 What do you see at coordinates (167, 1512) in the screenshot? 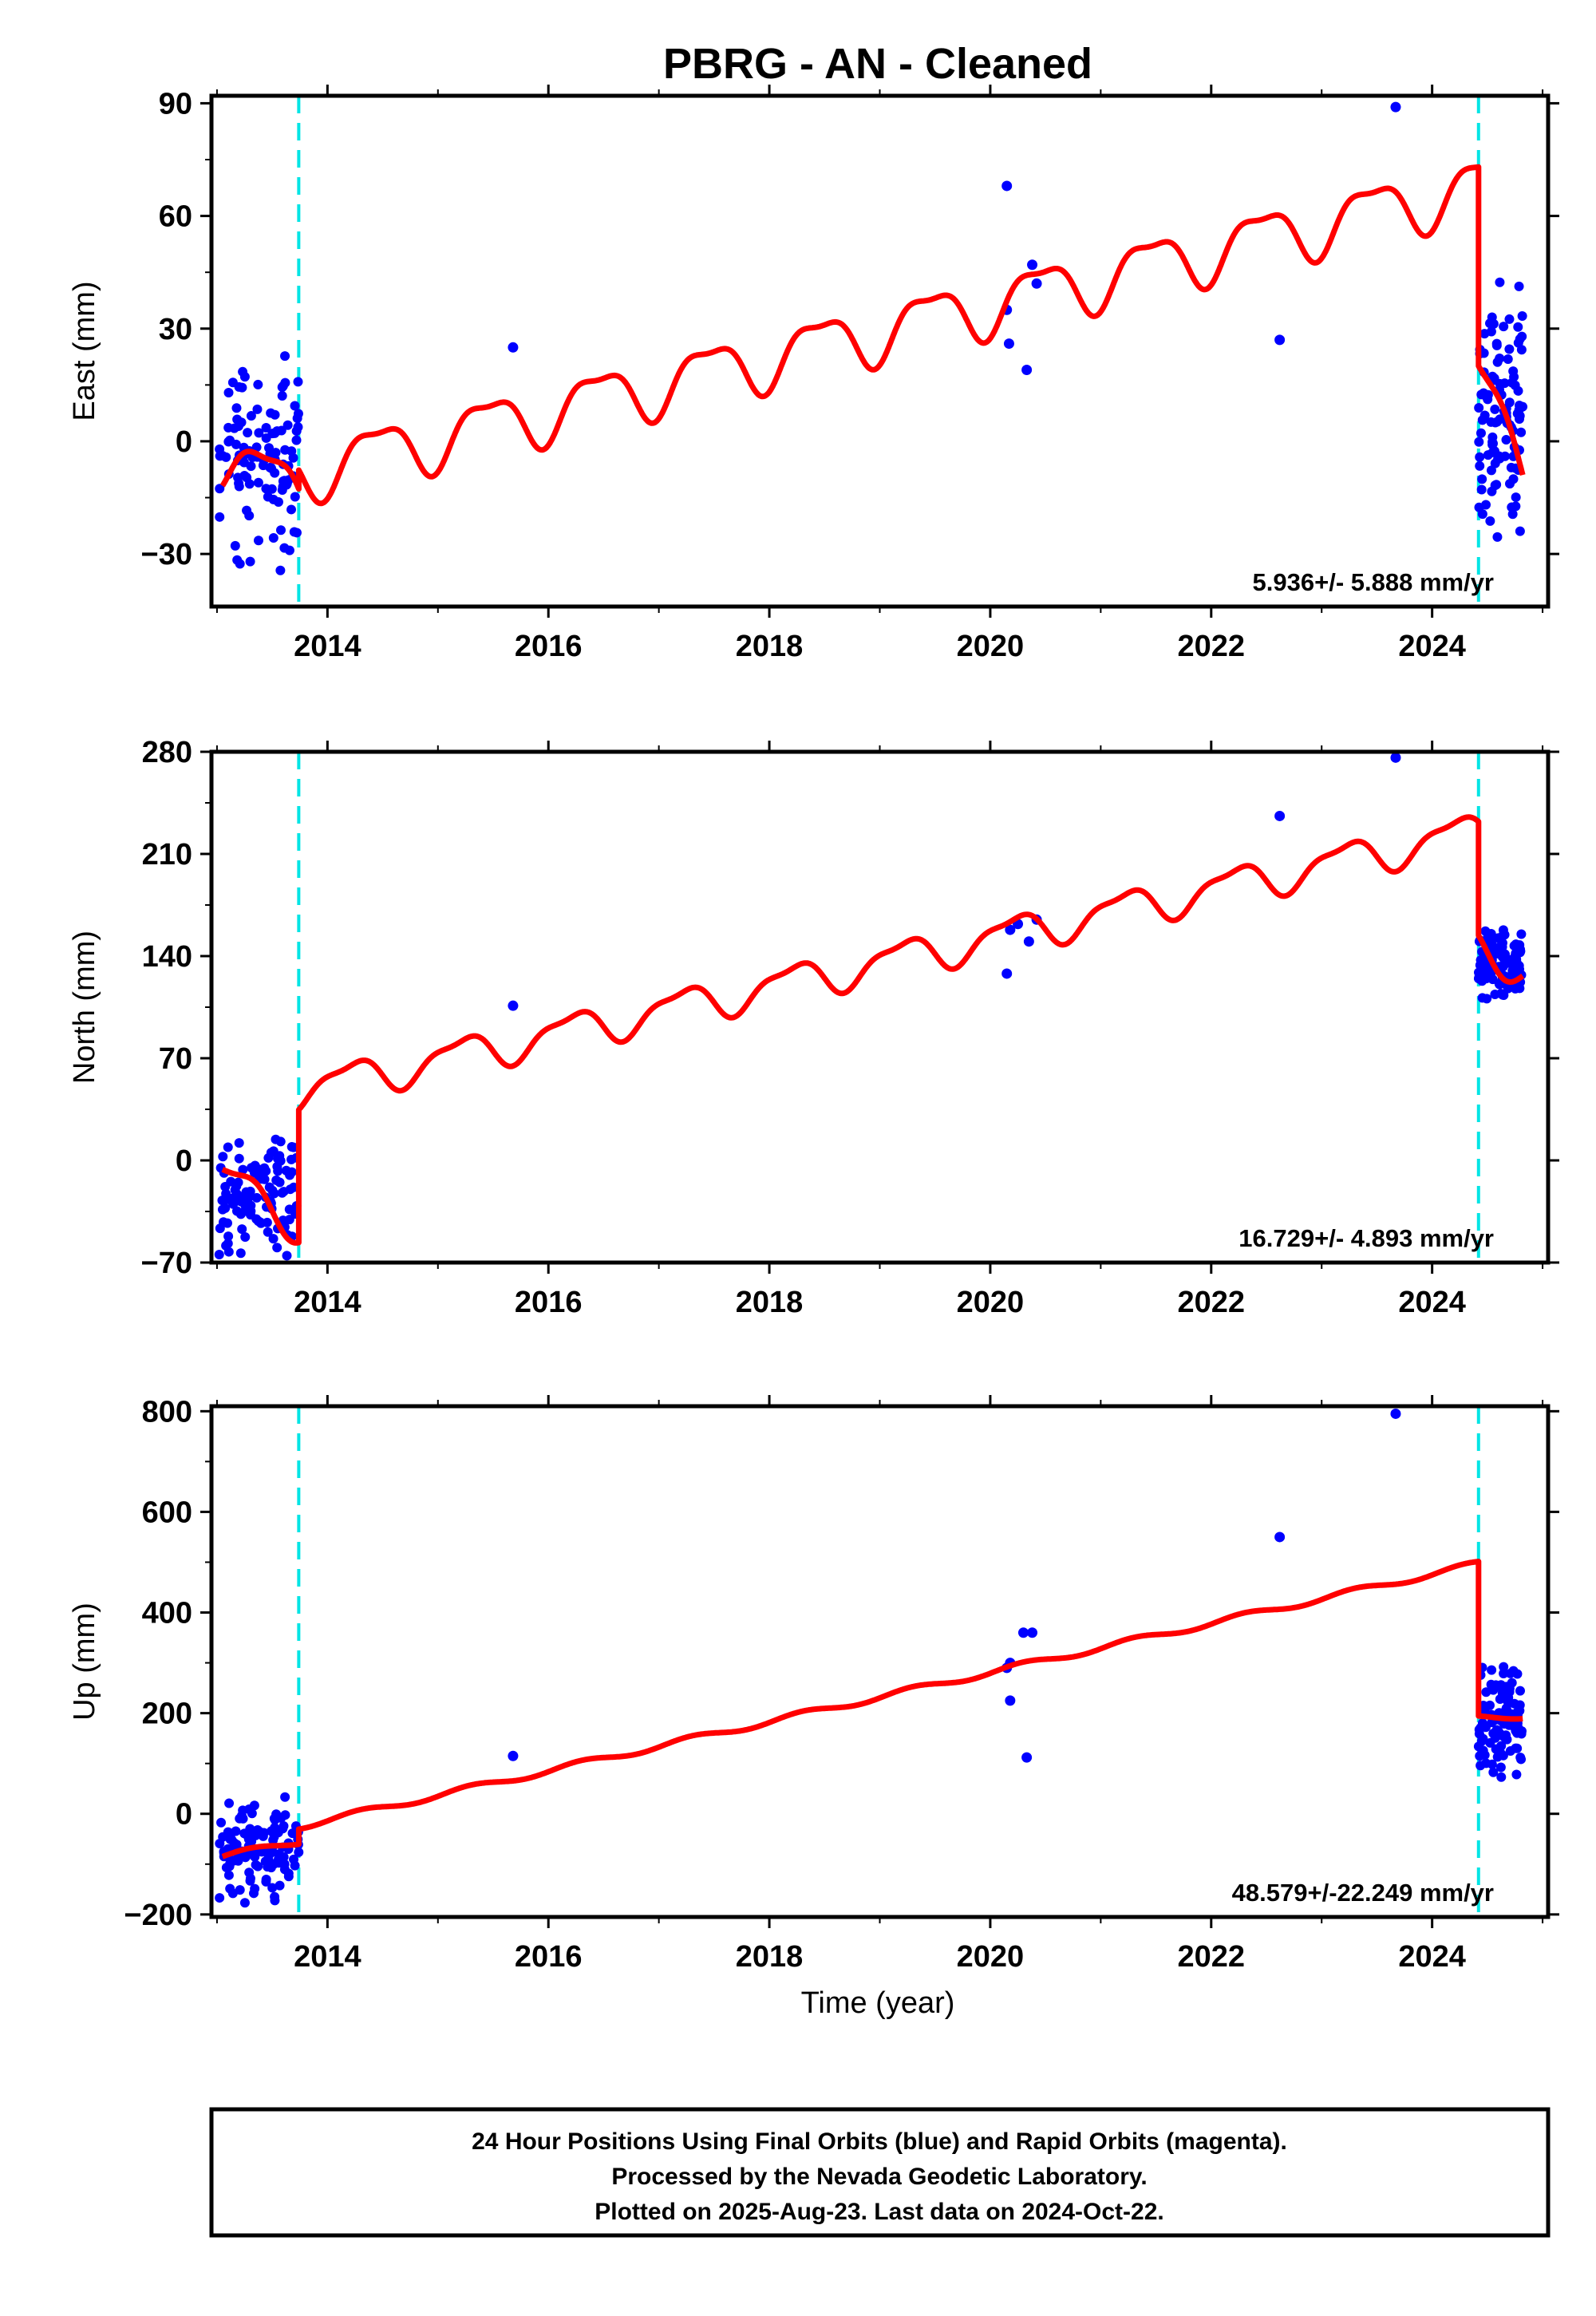
I see `y-tick-label: 600` at bounding box center [167, 1512].